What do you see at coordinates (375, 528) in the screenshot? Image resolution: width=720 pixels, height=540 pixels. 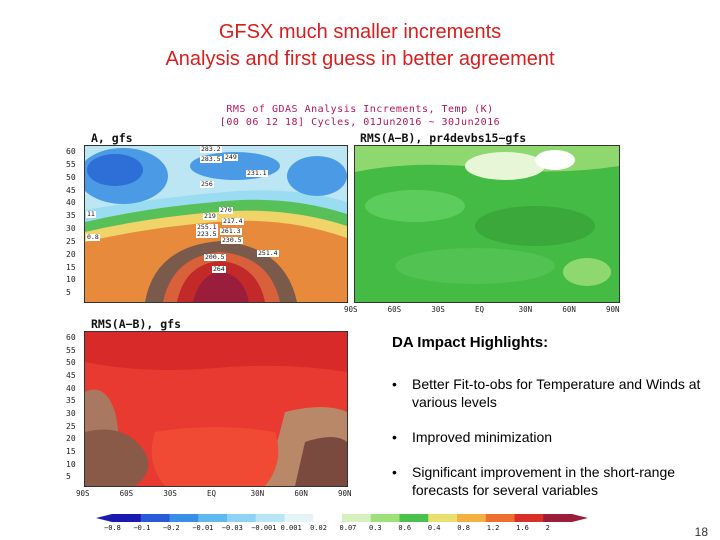 I see `colorbar-label: 0.3` at bounding box center [375, 528].